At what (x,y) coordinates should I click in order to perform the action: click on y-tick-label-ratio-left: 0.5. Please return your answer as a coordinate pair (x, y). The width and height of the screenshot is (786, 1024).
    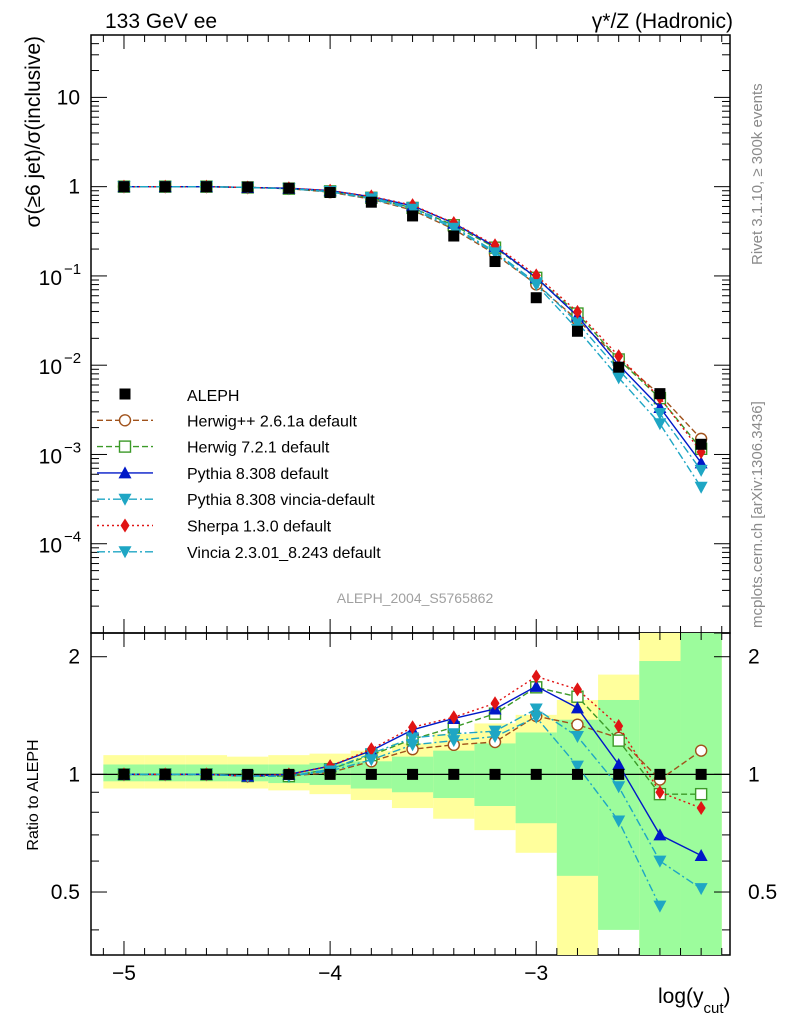
    Looking at the image, I should click on (65, 892).